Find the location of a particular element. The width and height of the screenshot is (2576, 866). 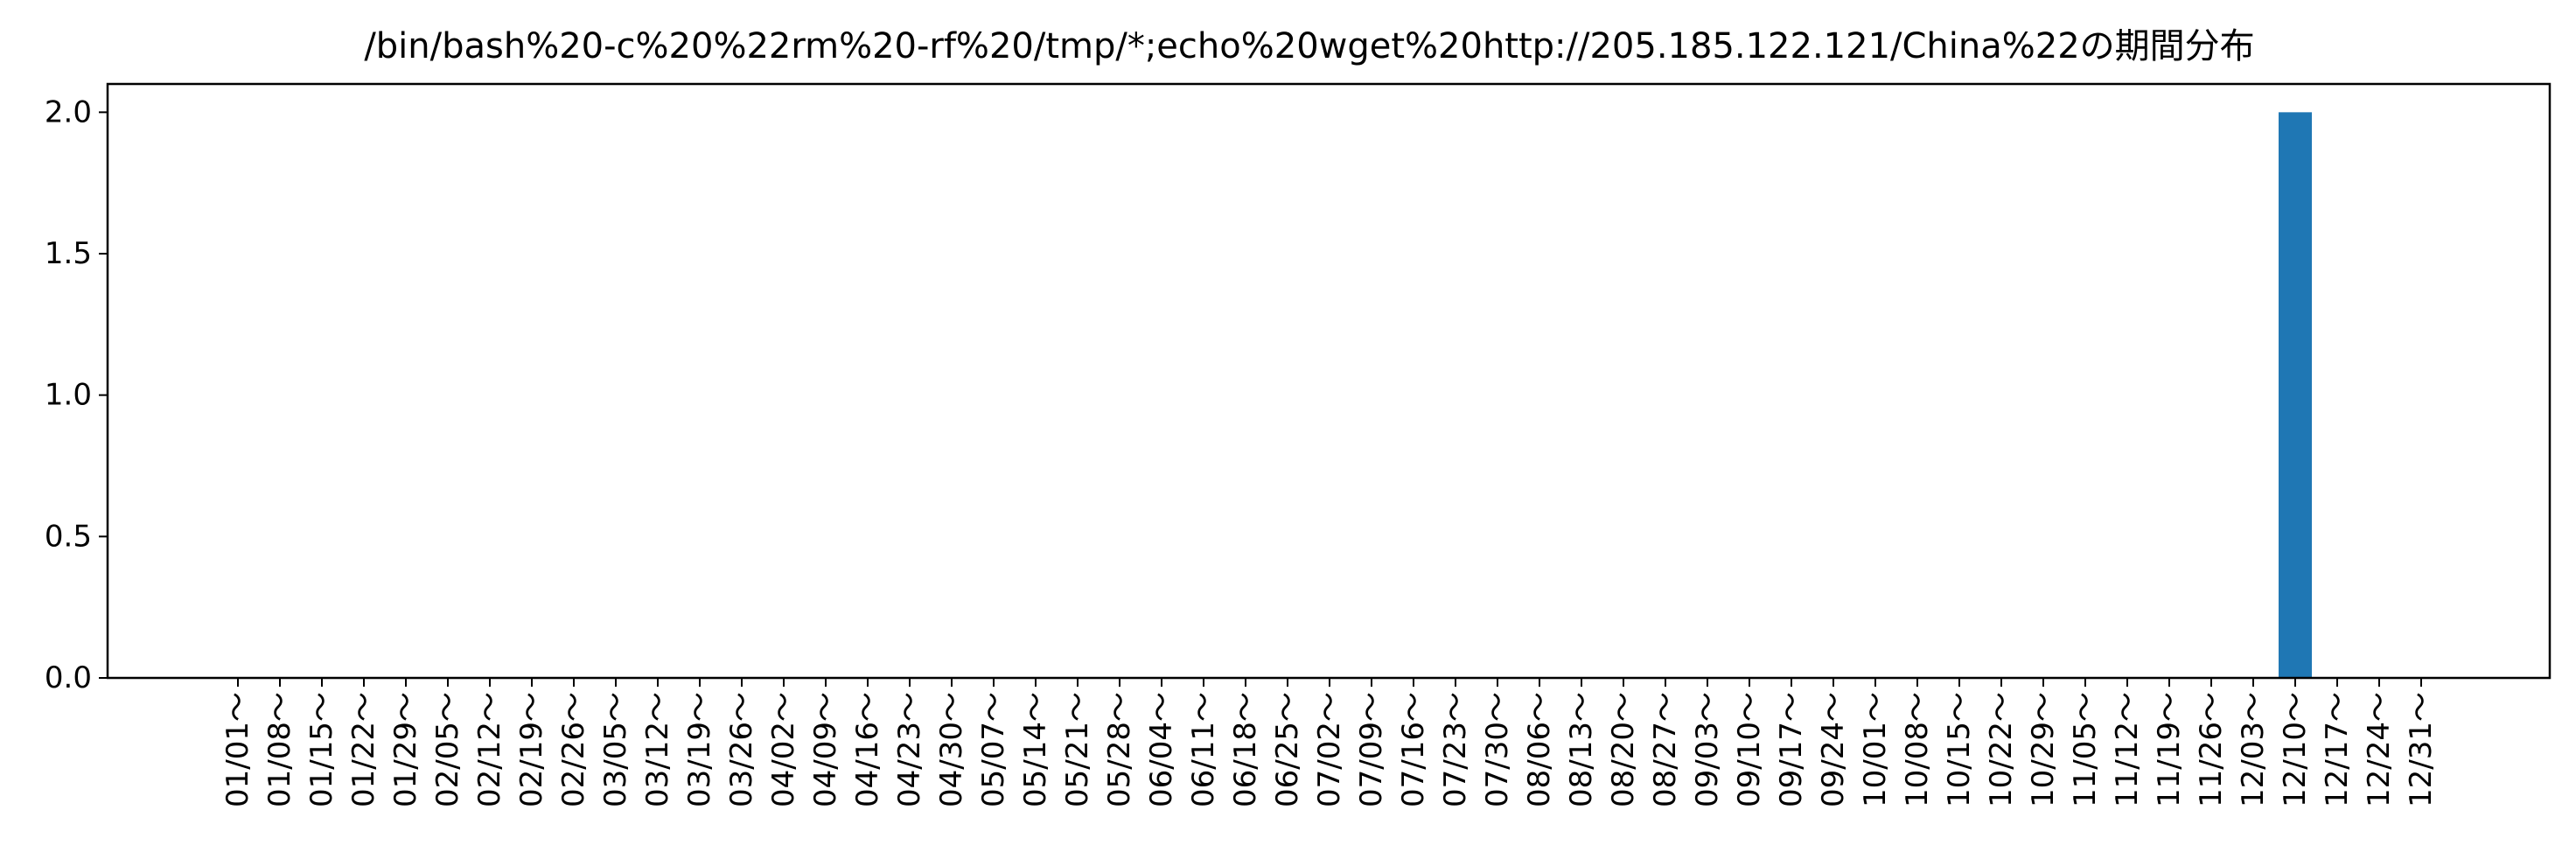

x-tick-label: 09/03～ is located at coordinates (1707, 749).